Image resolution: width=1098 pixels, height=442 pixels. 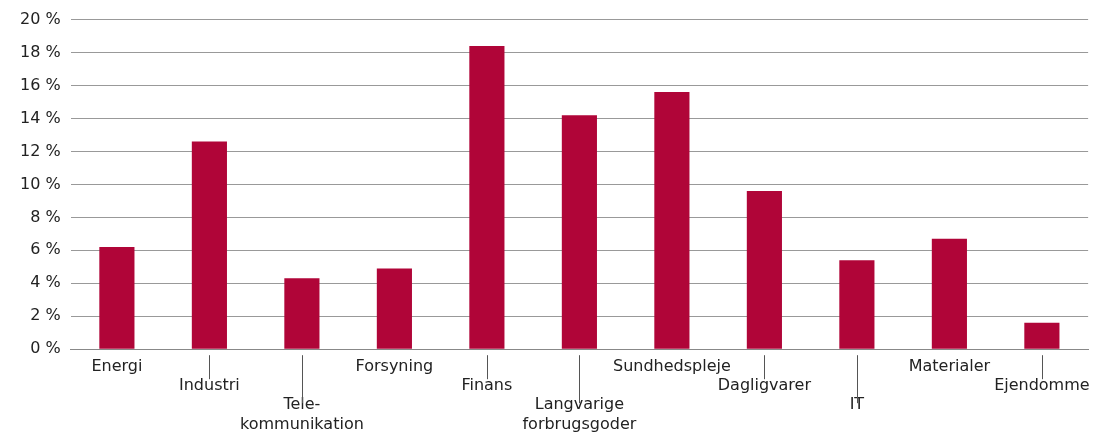 I want to click on x-tick-label: Ejendomme, so click(x=1042, y=385).